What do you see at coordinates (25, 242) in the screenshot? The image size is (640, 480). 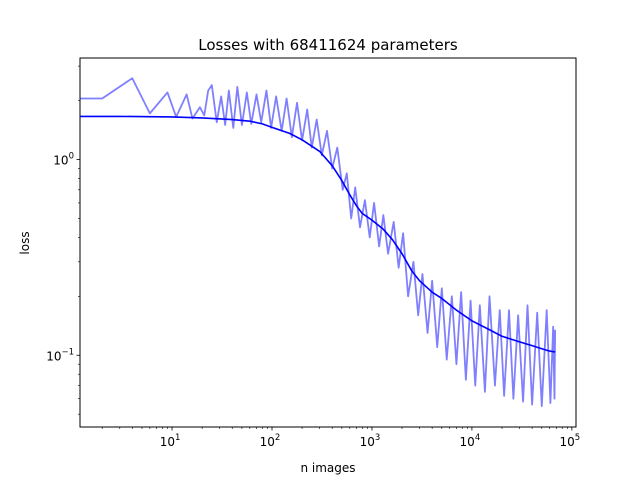 I see `y-axis-label: loss` at bounding box center [25, 242].